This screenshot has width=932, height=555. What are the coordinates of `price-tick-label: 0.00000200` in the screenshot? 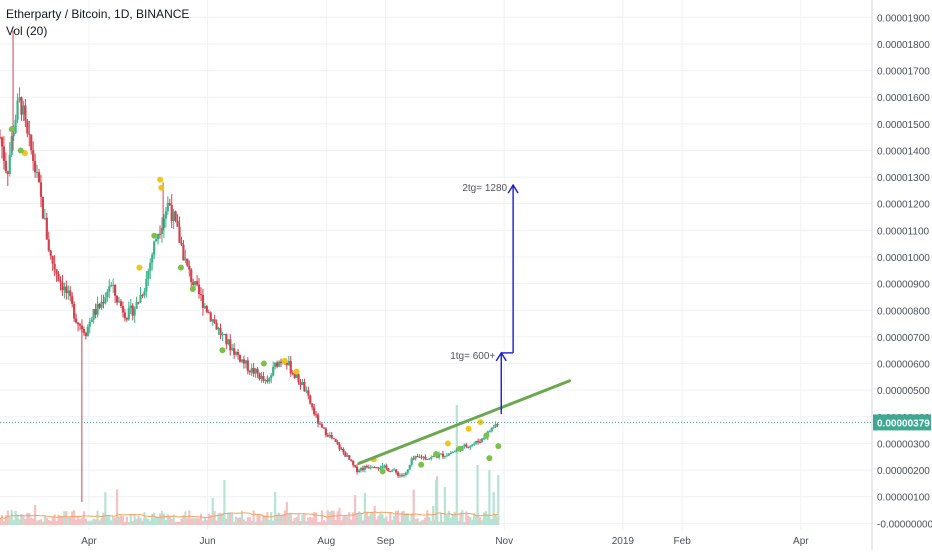 It's located at (903, 471).